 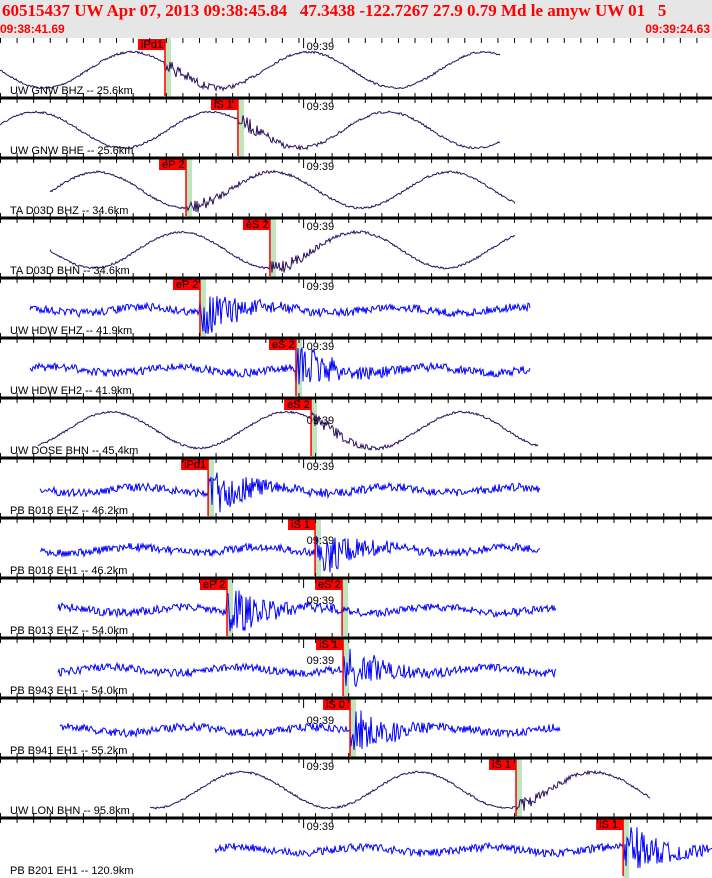 I want to click on trace-row: 09:39 eS 2 UW HDW EH2 -- 41.9km, so click(x=270, y=368).